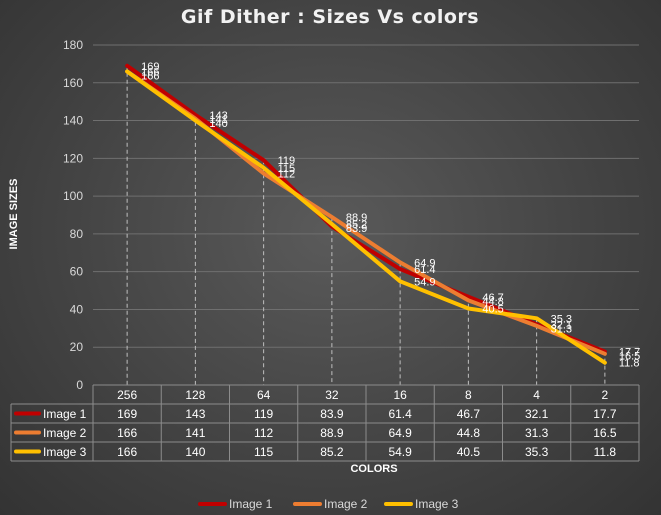 Image resolution: width=661 pixels, height=515 pixels. Describe the element at coordinates (287, 169) in the screenshot. I see `data-label: 115` at that location.